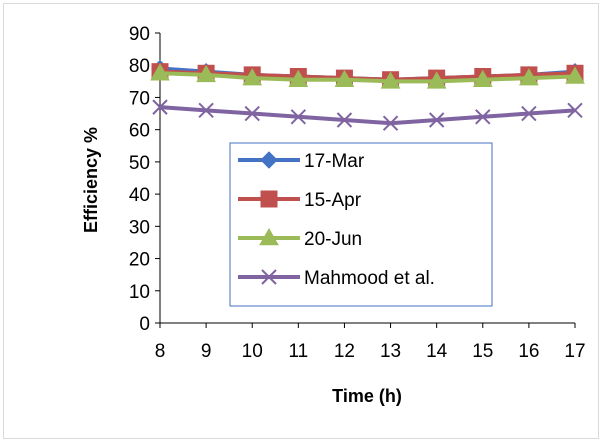  I want to click on series-layer, so click(367, 95).